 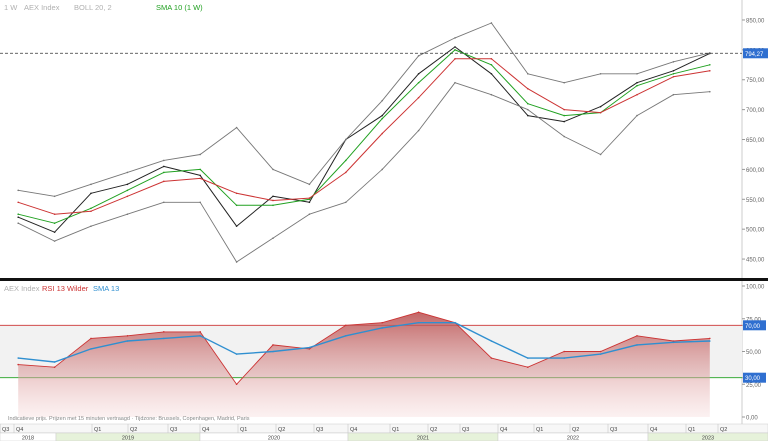 What do you see at coordinates (754, 386) in the screenshot?
I see `rsi-y-tick-label: 25,00` at bounding box center [754, 386].